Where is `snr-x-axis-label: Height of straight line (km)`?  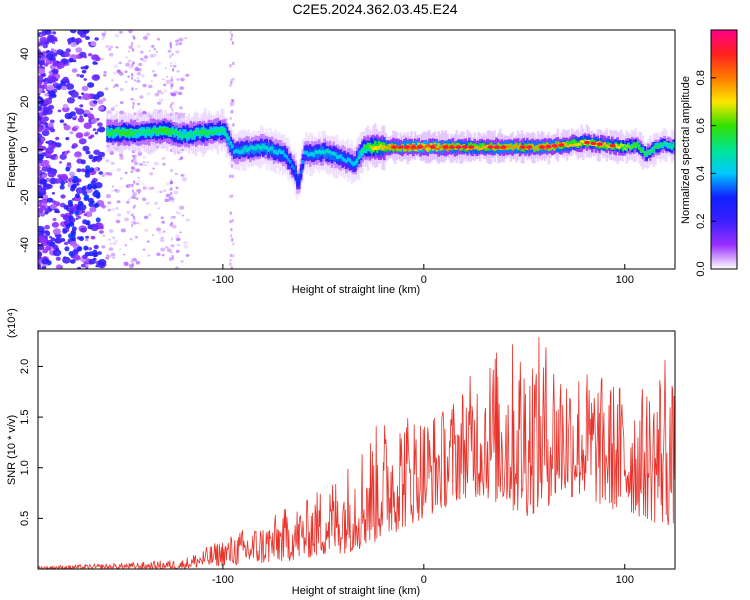 snr-x-axis-label: Height of straight line (km) is located at coordinates (356, 591).